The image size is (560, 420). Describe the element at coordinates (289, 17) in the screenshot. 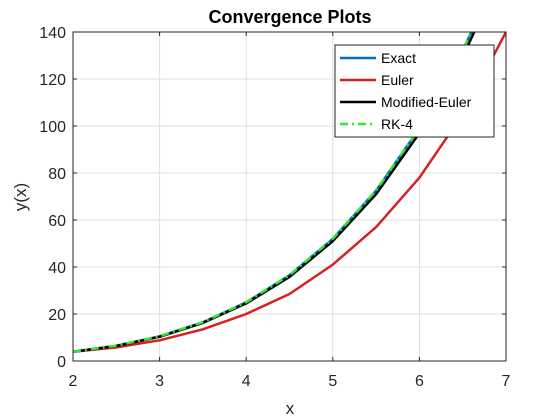

I see `chart-title: Convergence Plots` at that location.